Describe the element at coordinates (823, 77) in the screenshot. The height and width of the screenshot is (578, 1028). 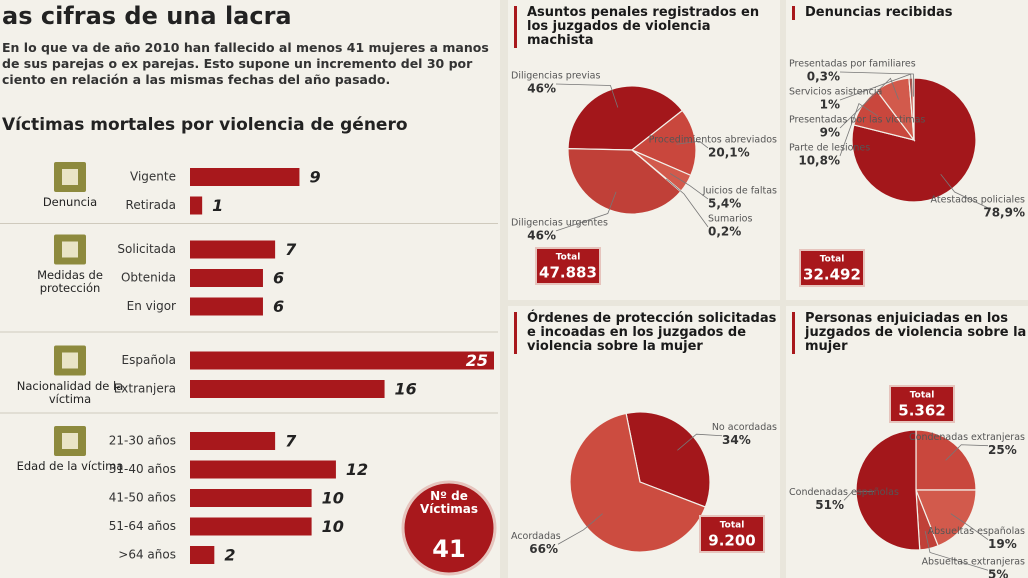
I see `slice-value: 0,3%` at that location.